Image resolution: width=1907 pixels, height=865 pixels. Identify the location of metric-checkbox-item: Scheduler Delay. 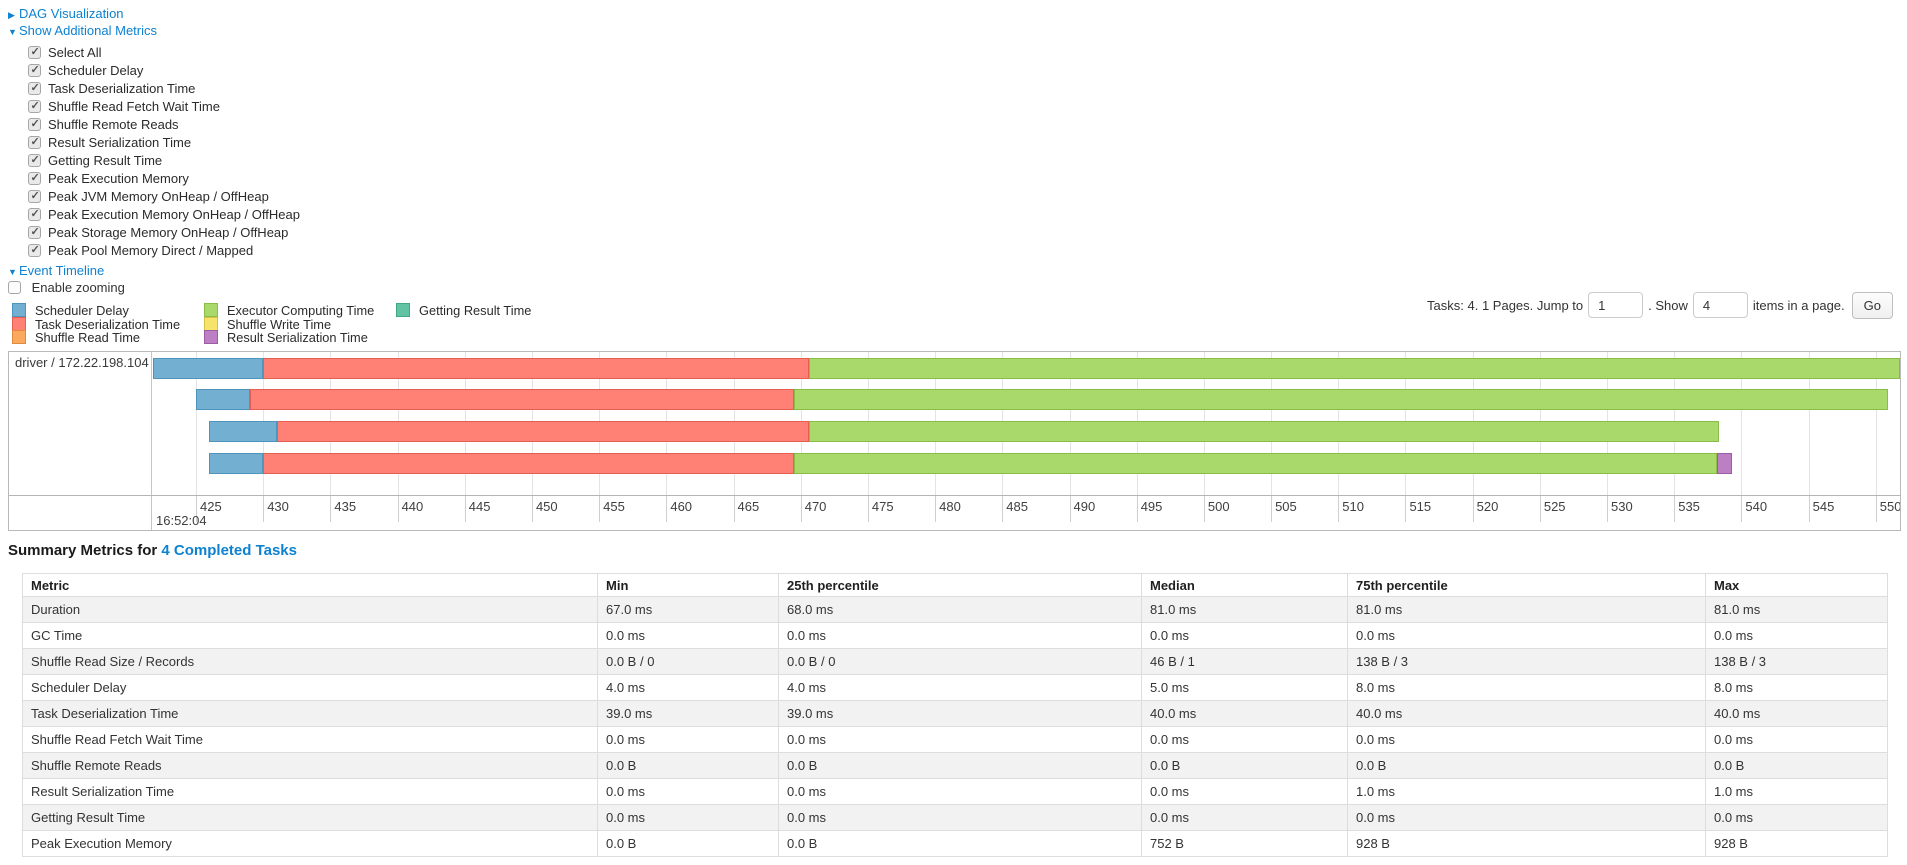
(164, 71).